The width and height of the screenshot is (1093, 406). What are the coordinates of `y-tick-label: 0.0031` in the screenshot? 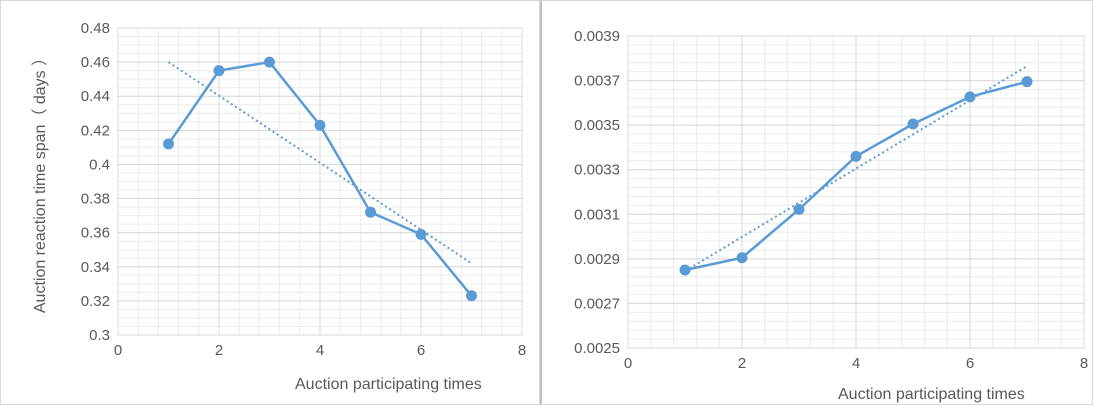 It's located at (597, 214).